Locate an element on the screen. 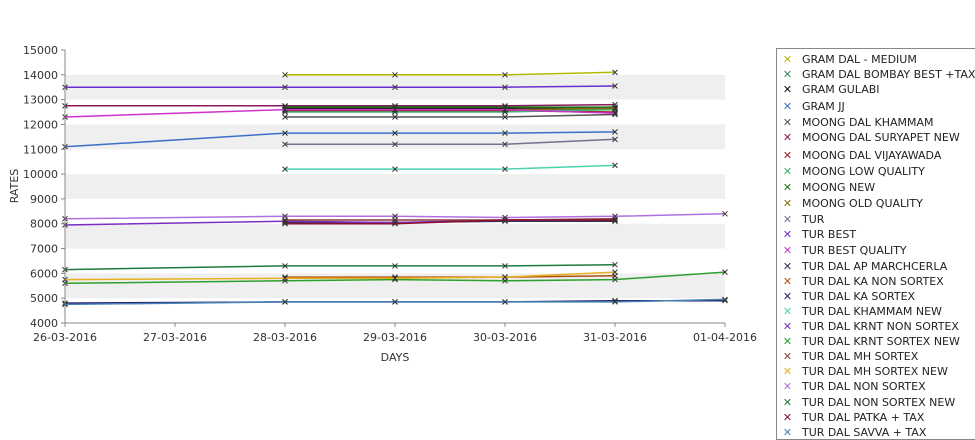 This screenshot has height=440, width=975. y-axis-title: RATES is located at coordinates (14, 186).